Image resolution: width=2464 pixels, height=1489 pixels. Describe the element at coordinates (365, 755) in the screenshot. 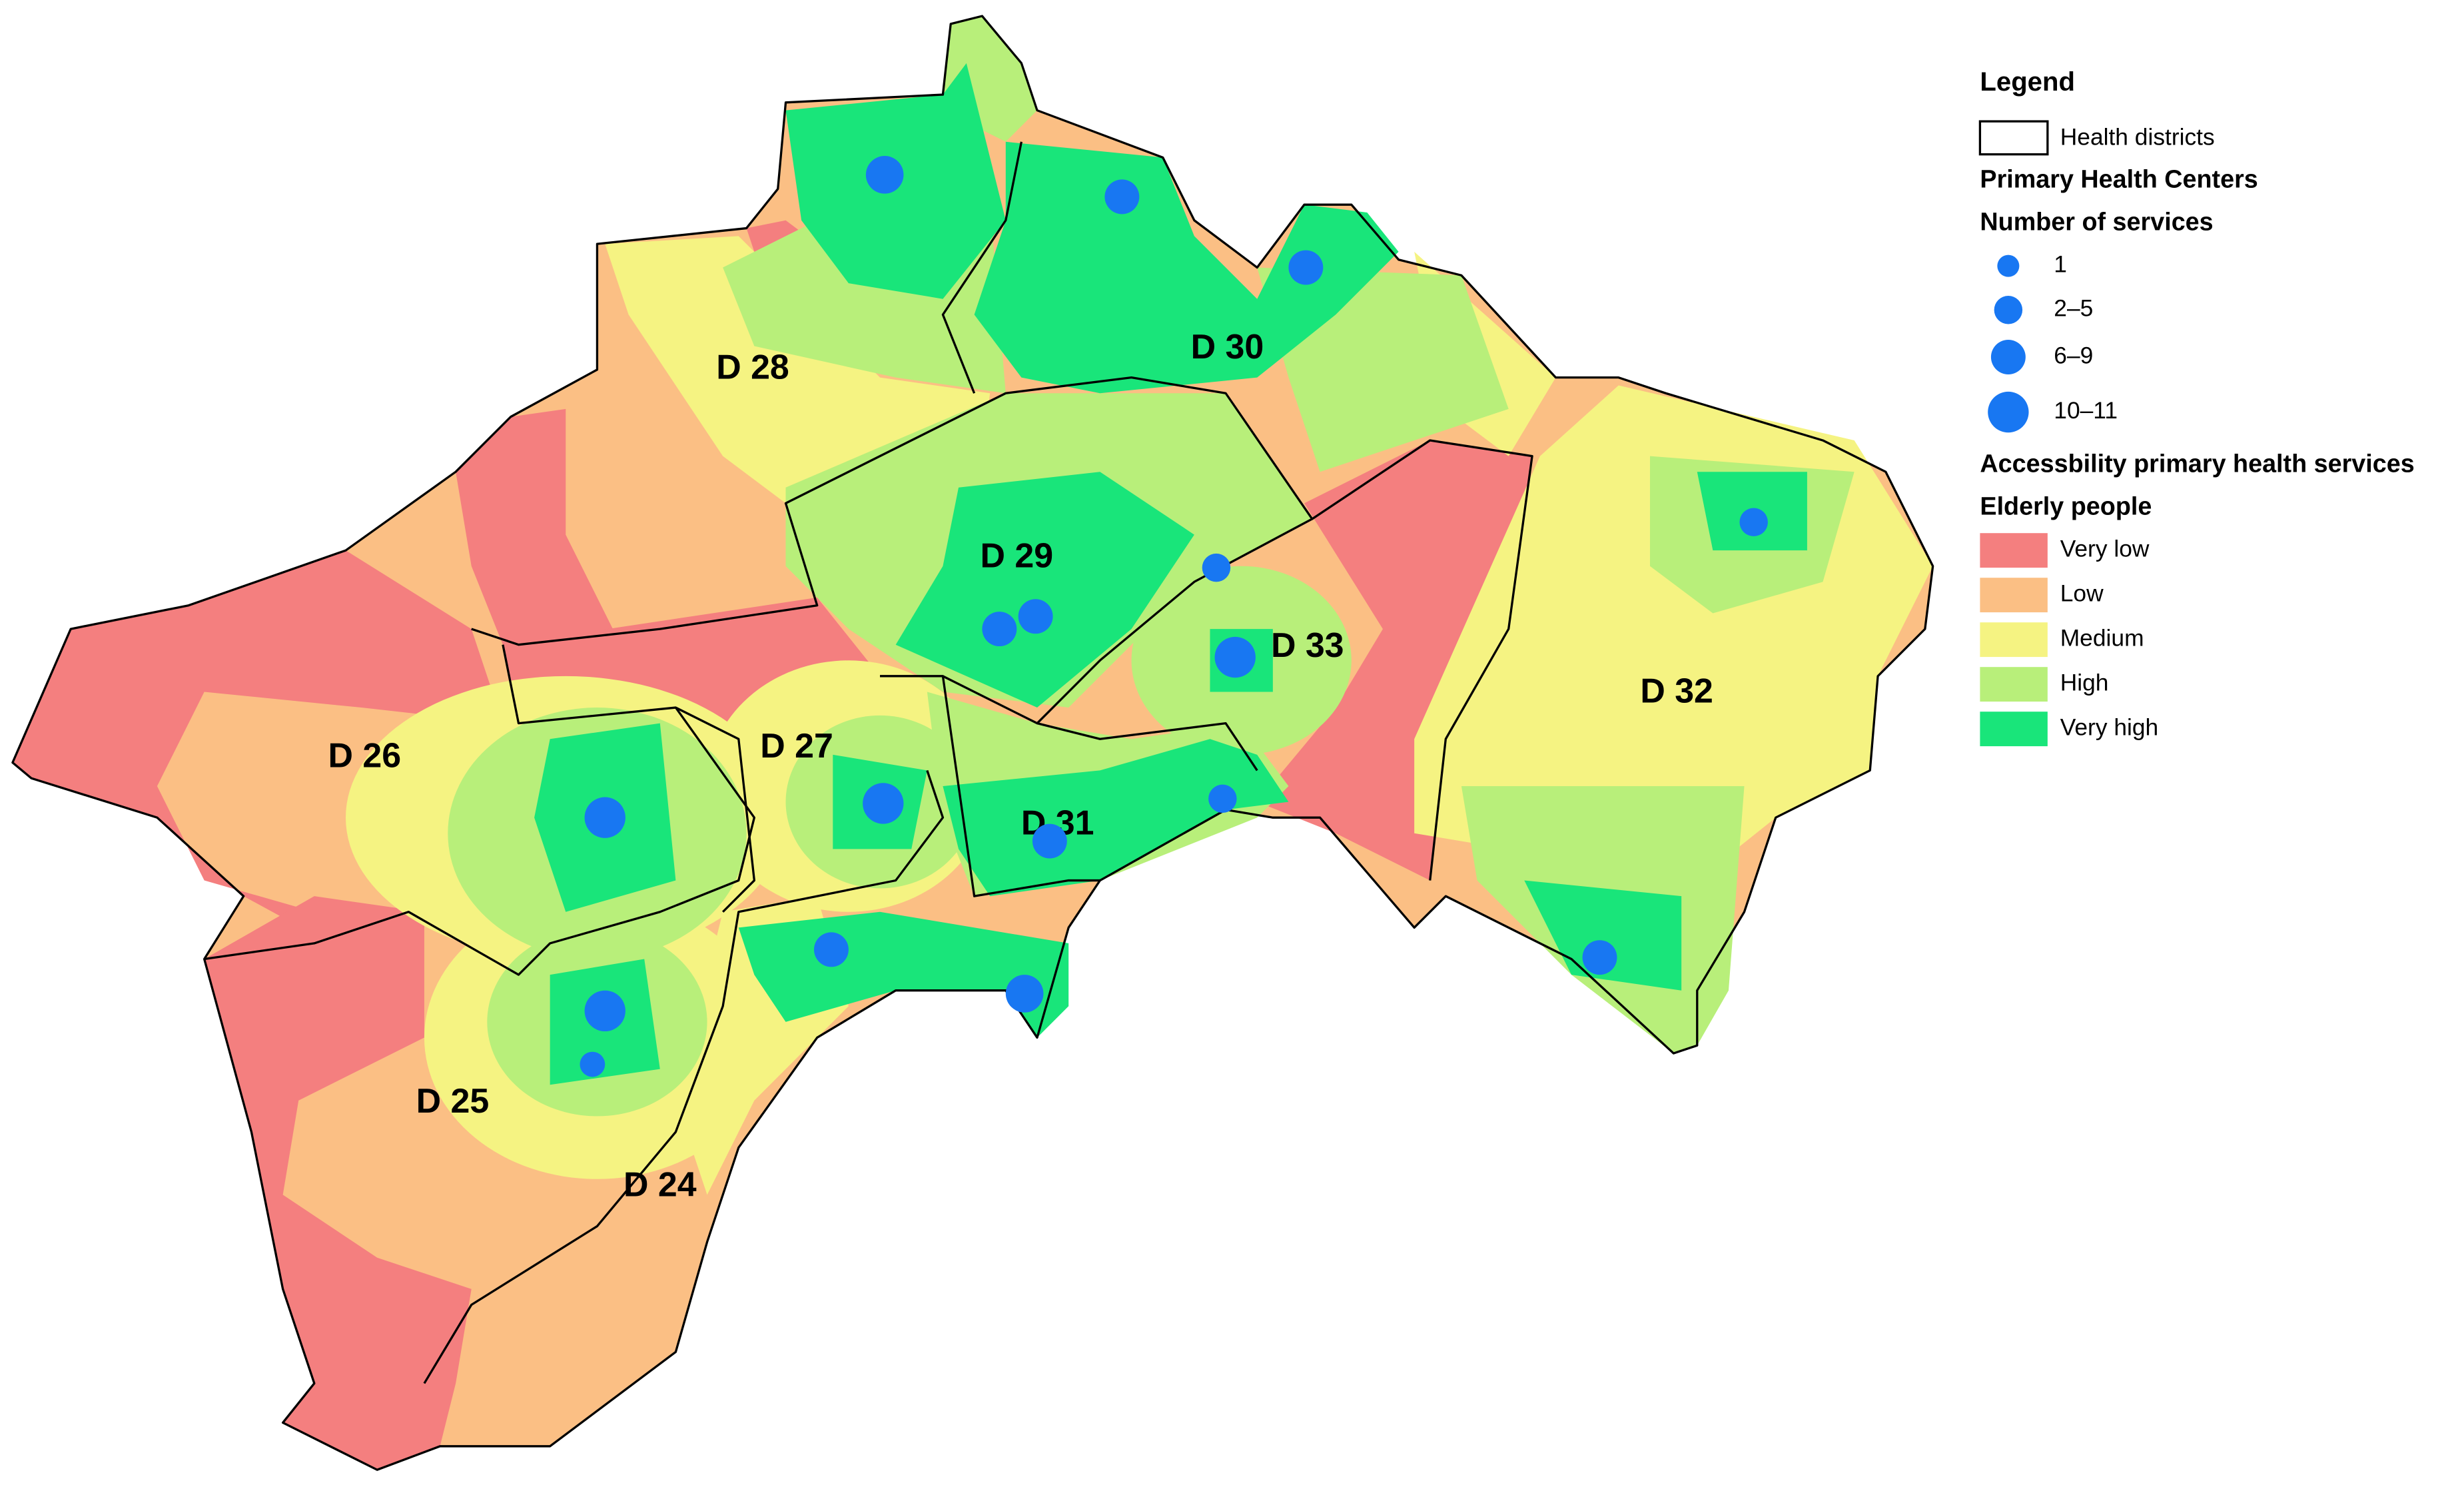

I see `district-label: D 26` at that location.